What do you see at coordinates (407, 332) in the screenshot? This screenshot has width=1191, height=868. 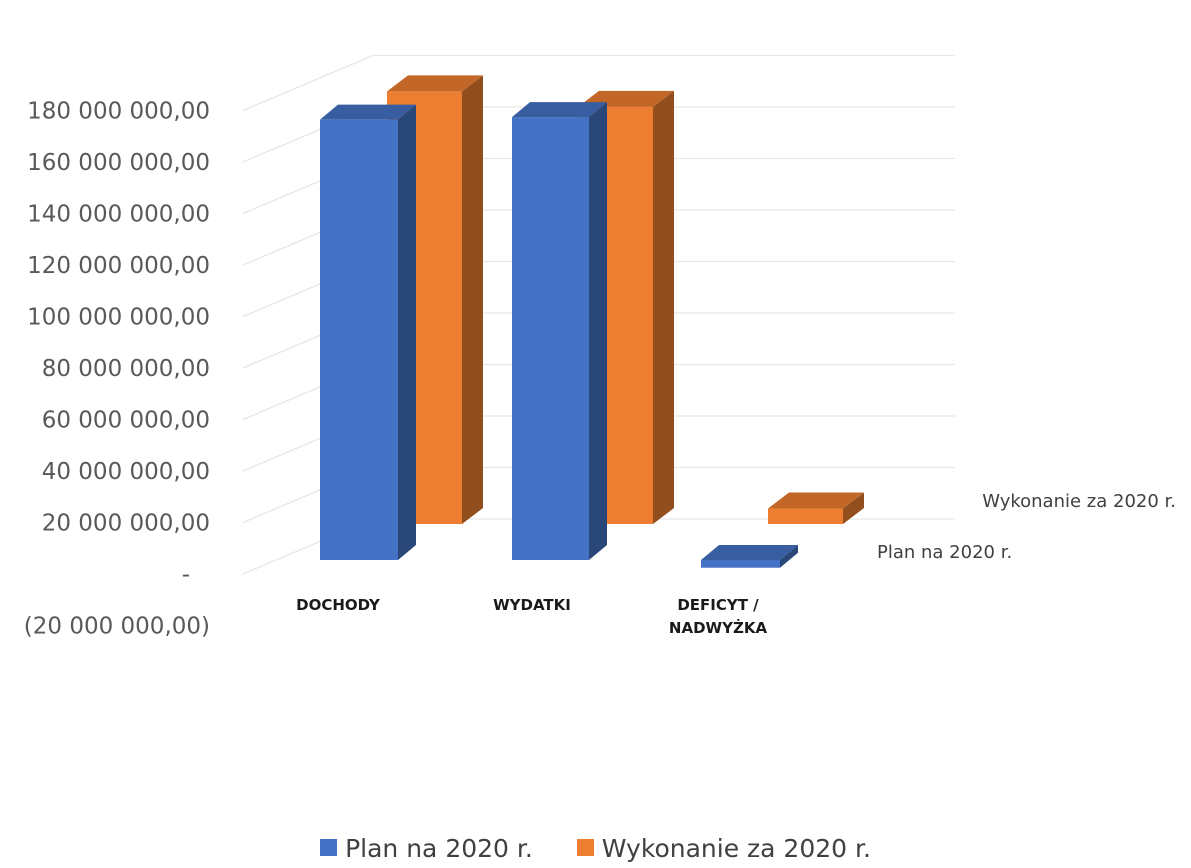 I see `bar-plan-1-side-face` at bounding box center [407, 332].